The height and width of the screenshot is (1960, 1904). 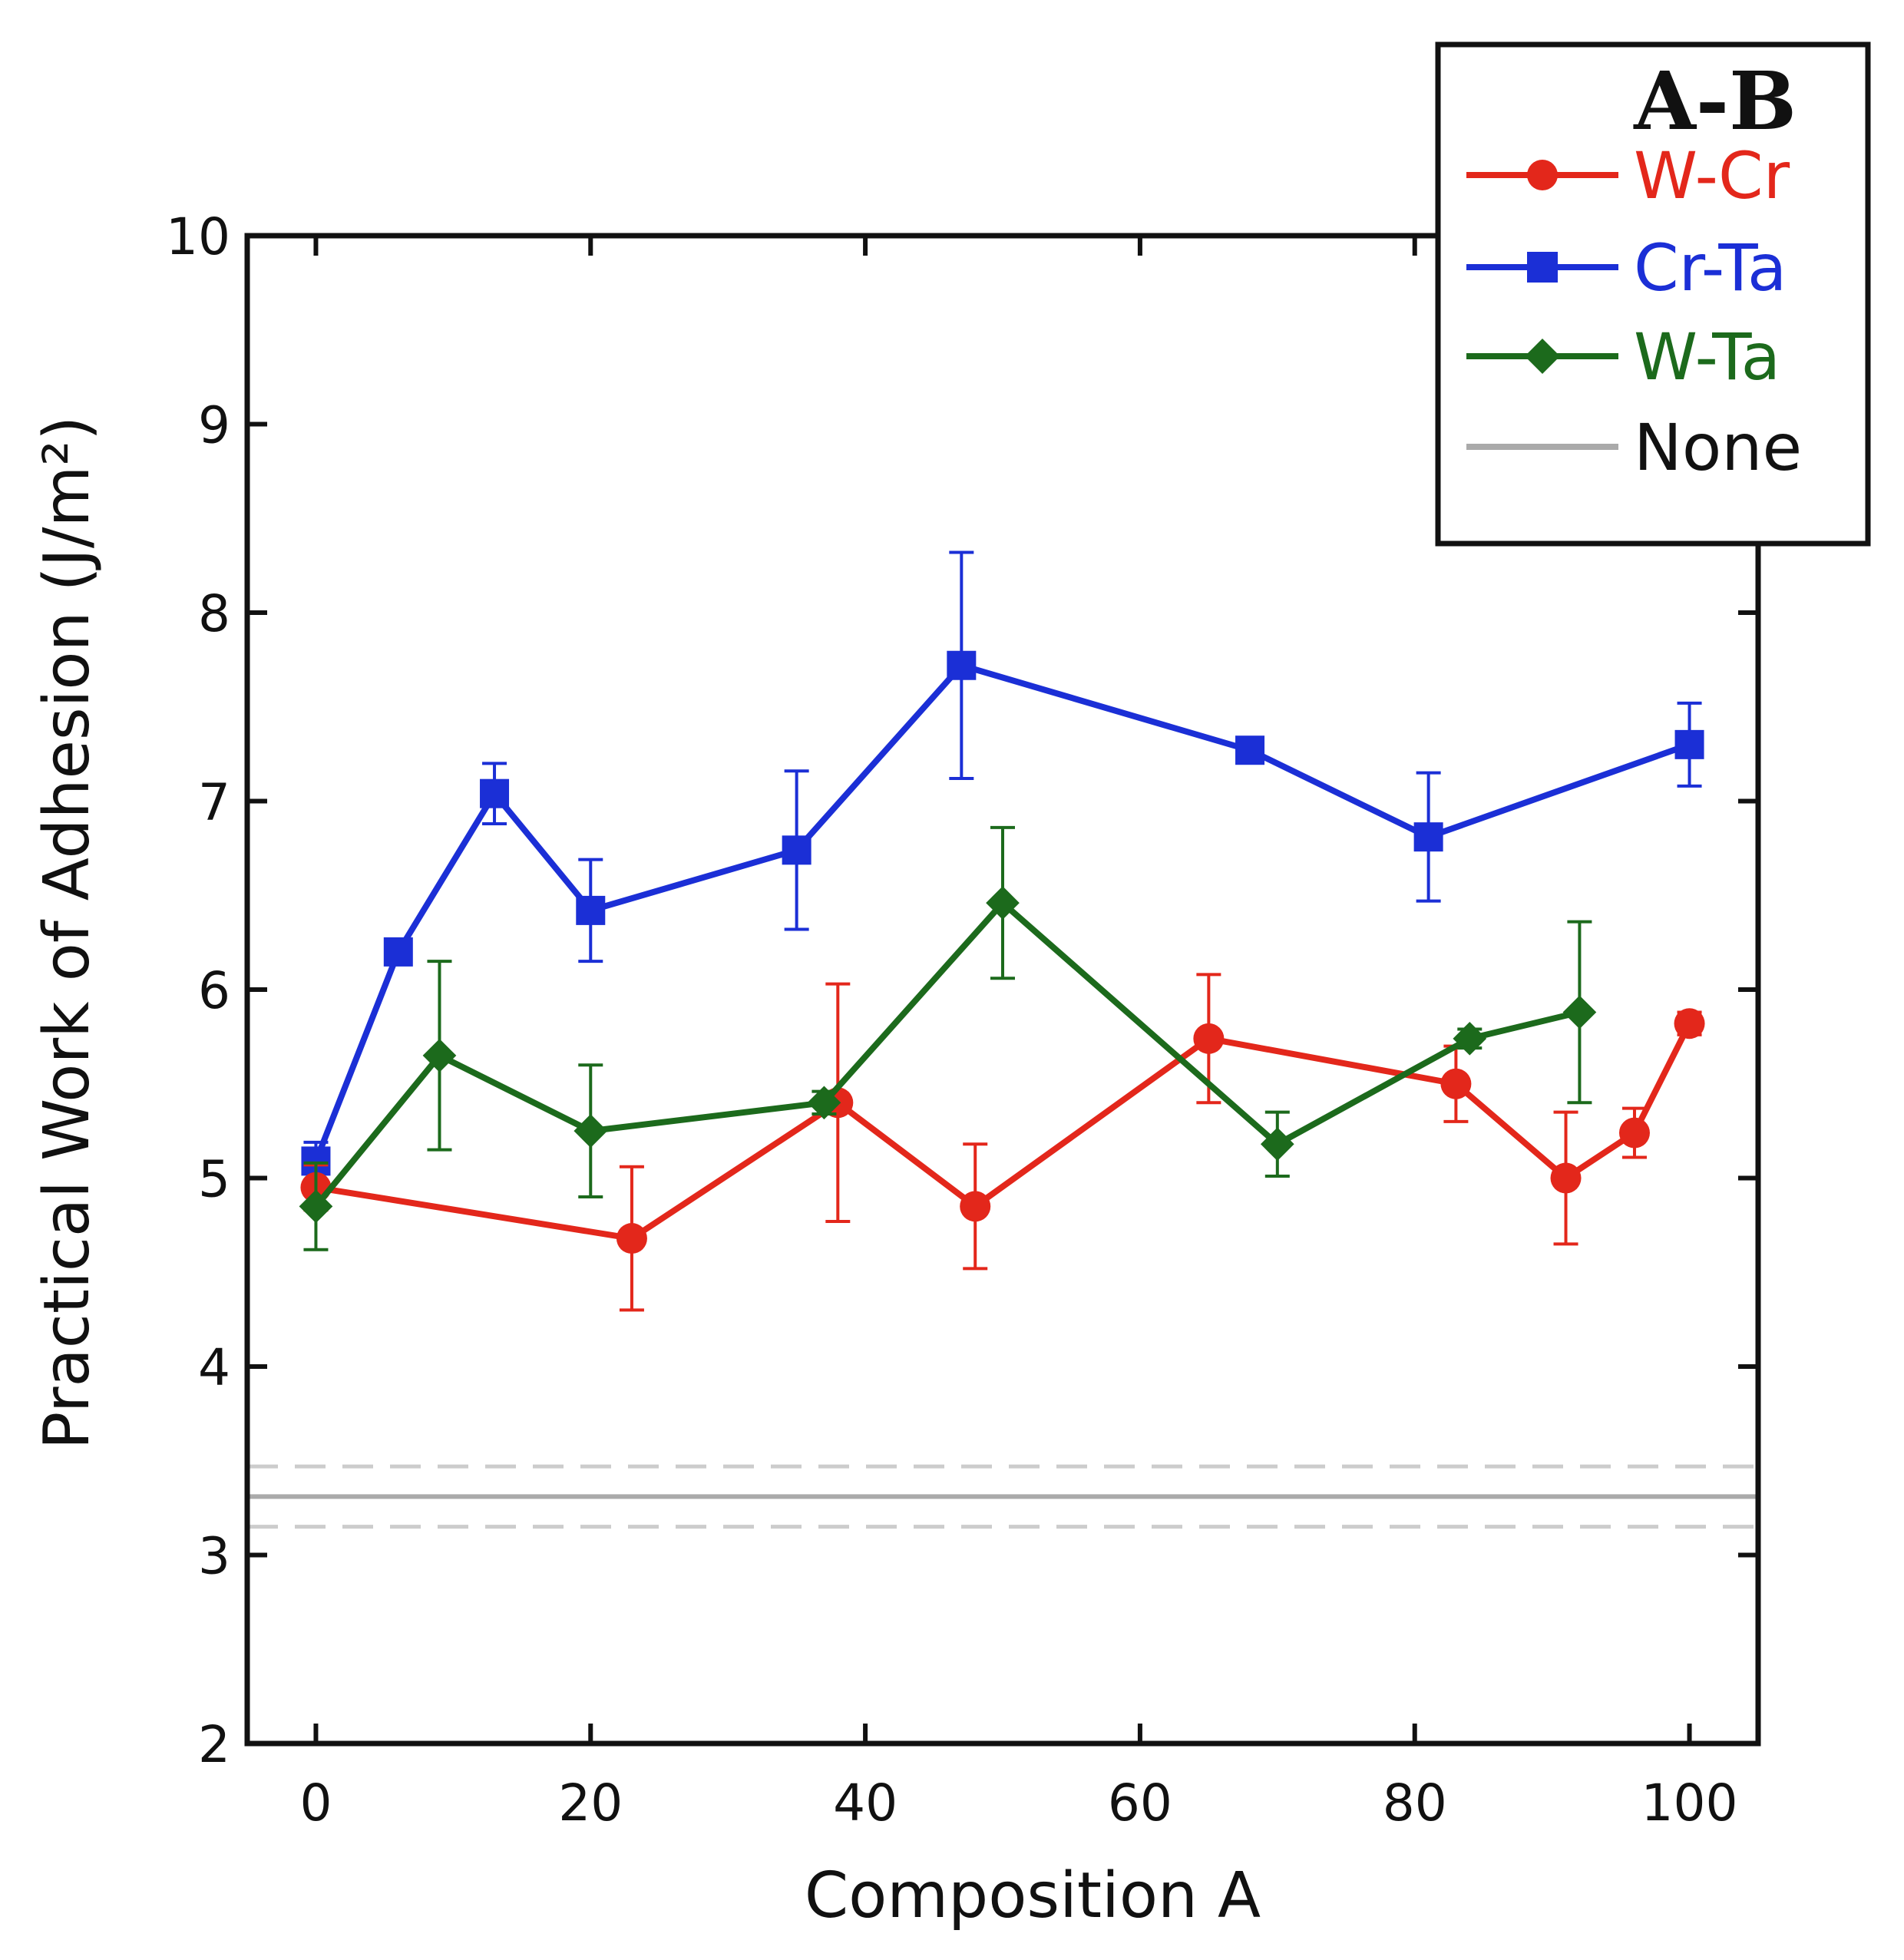 I want to click on legend-label: None, so click(x=1718, y=447).